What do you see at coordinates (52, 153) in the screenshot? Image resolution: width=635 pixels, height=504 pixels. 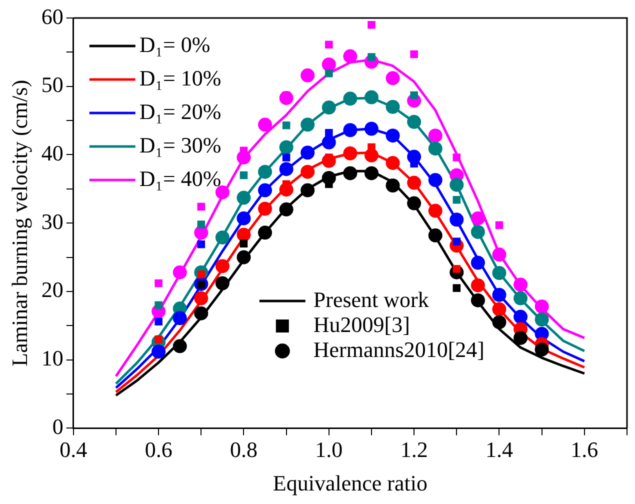 I see `y-tick-label: 40` at bounding box center [52, 153].